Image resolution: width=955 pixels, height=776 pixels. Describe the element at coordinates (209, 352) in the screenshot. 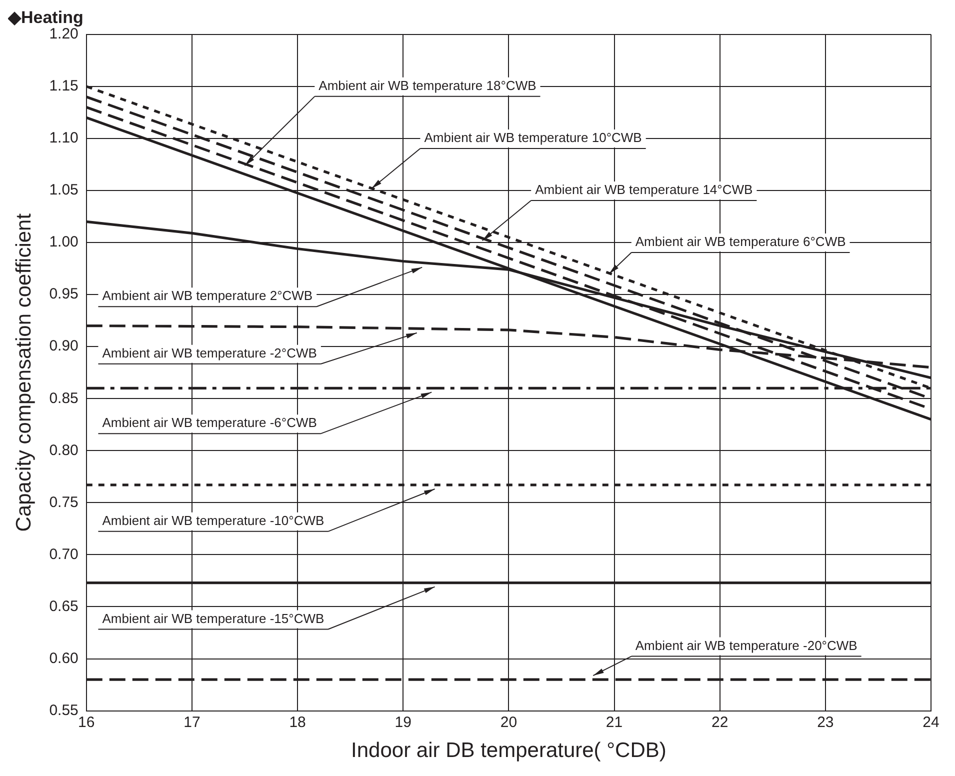

I see `annotation: Ambient air WB temperature -2°CWB` at that location.